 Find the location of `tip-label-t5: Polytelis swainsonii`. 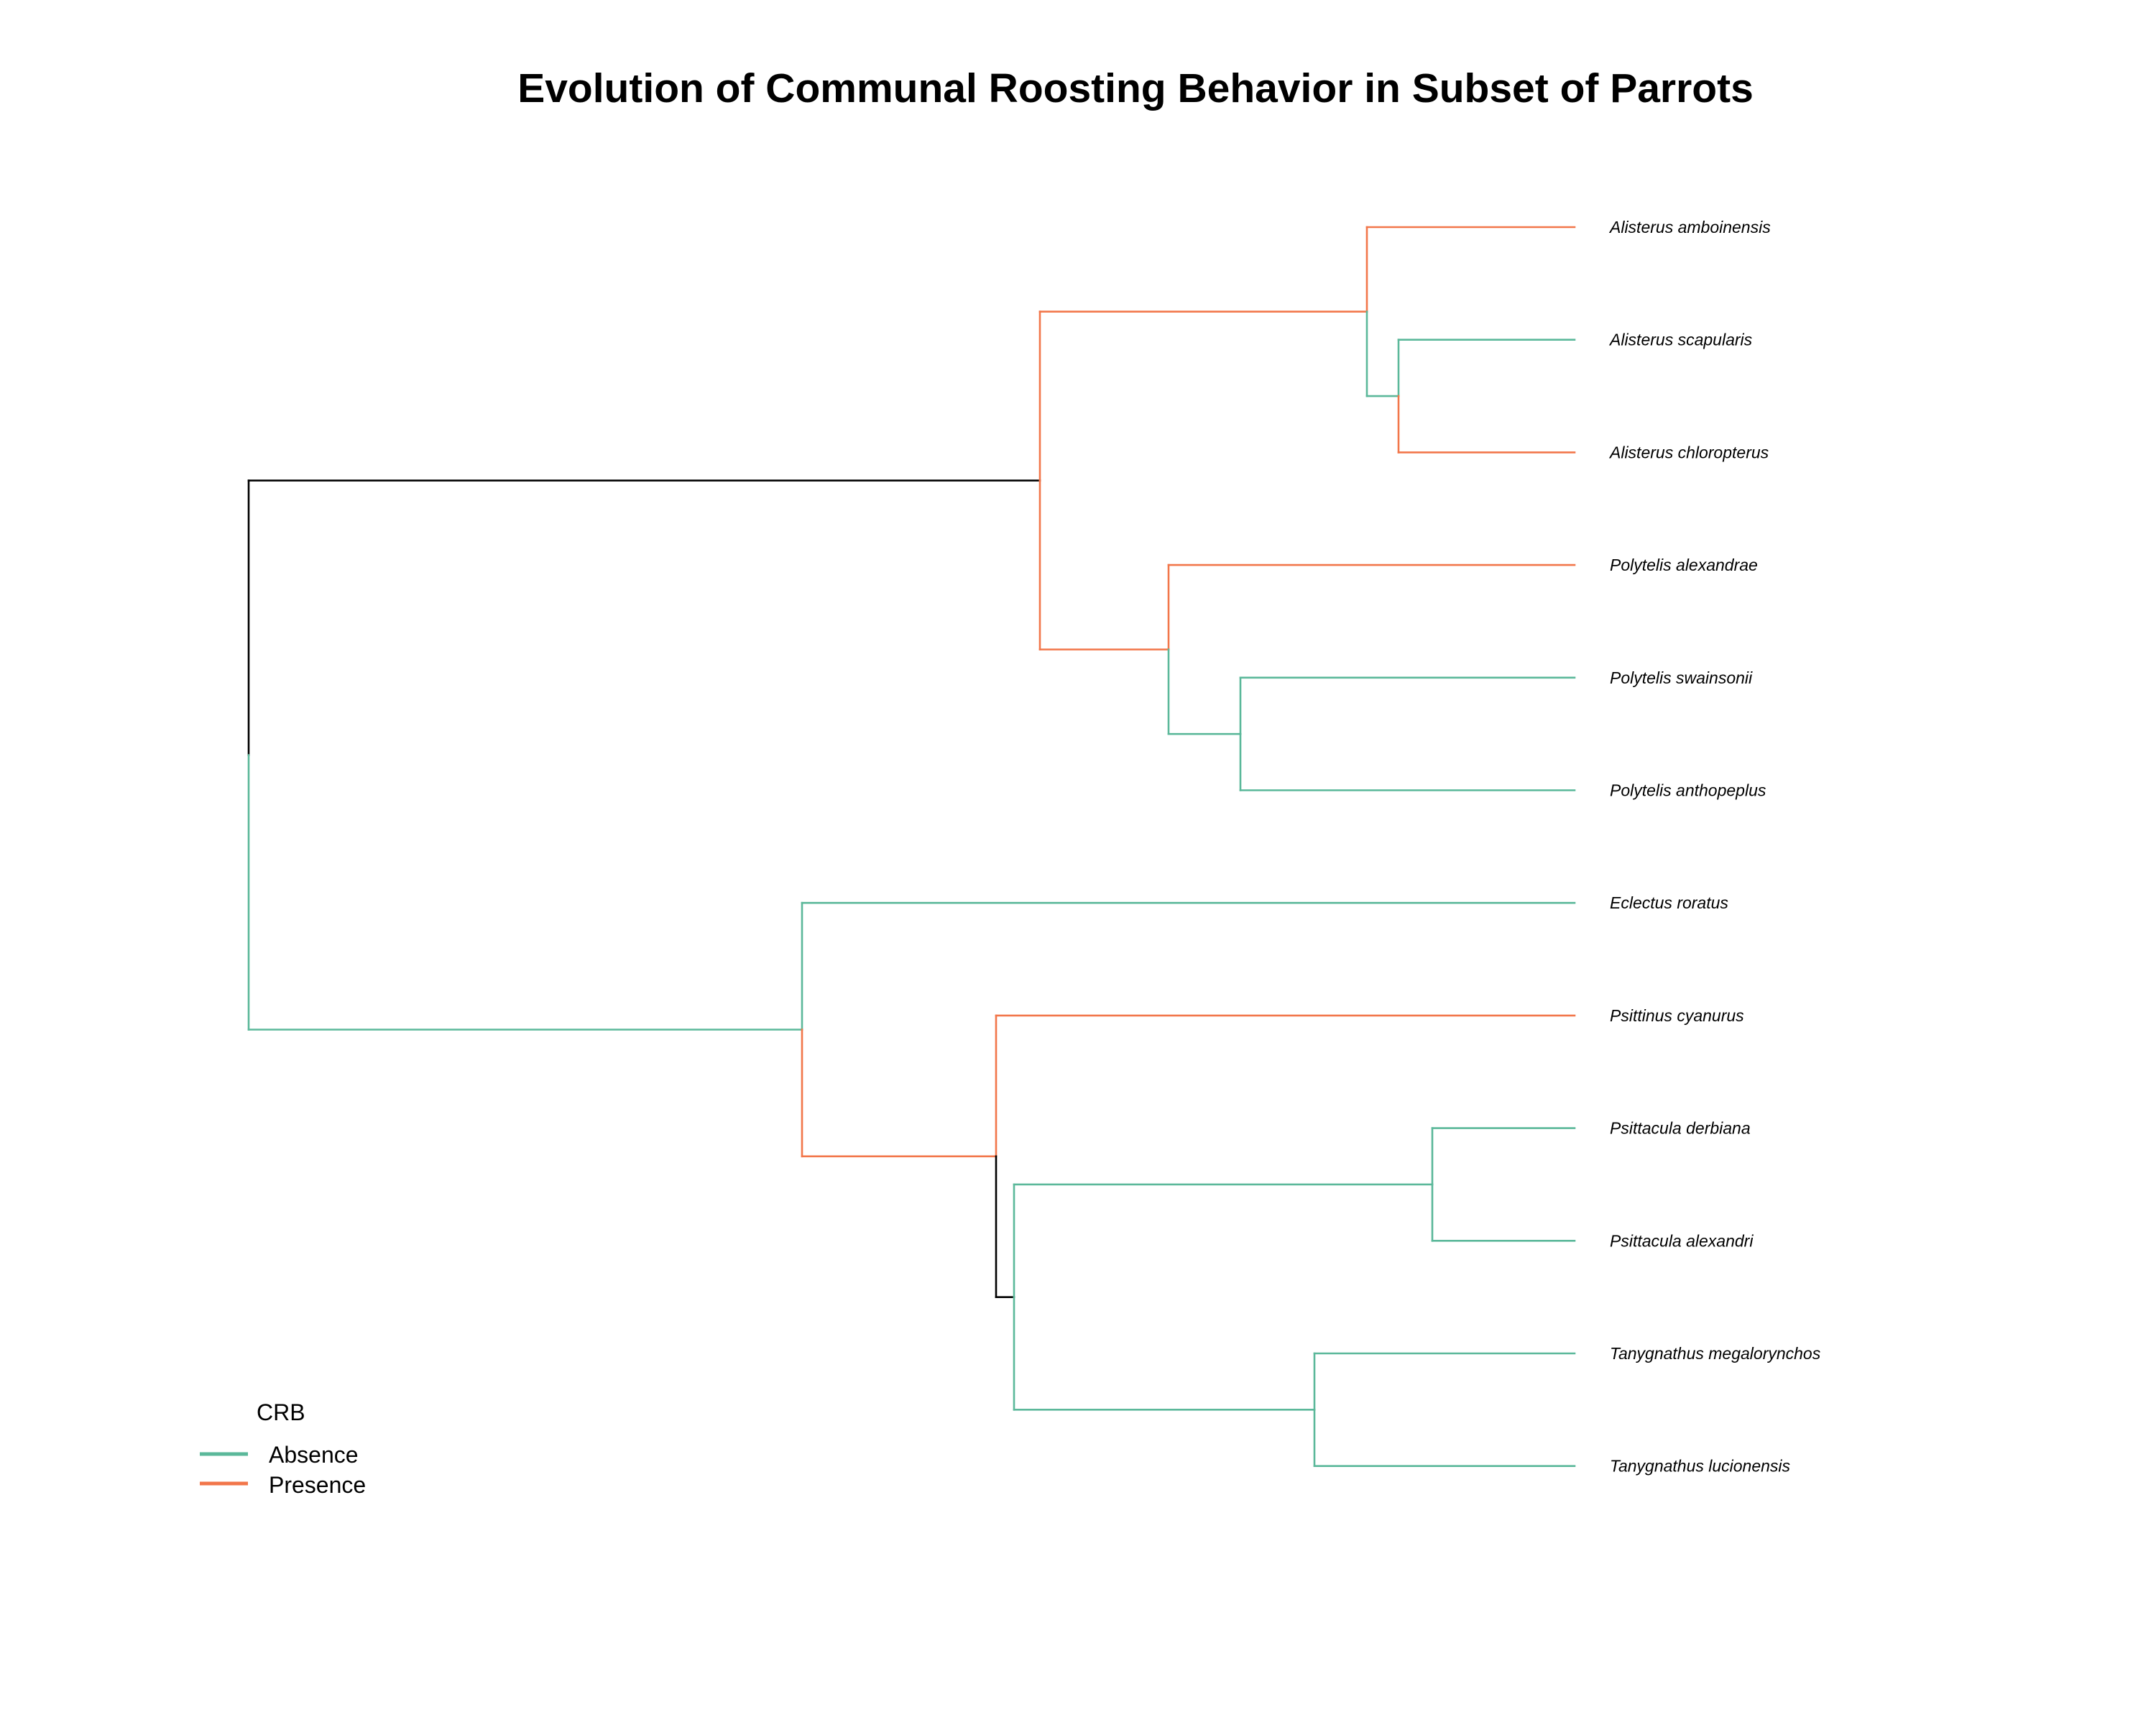

tip-label-t5: Polytelis swainsonii is located at coordinates (1681, 677).